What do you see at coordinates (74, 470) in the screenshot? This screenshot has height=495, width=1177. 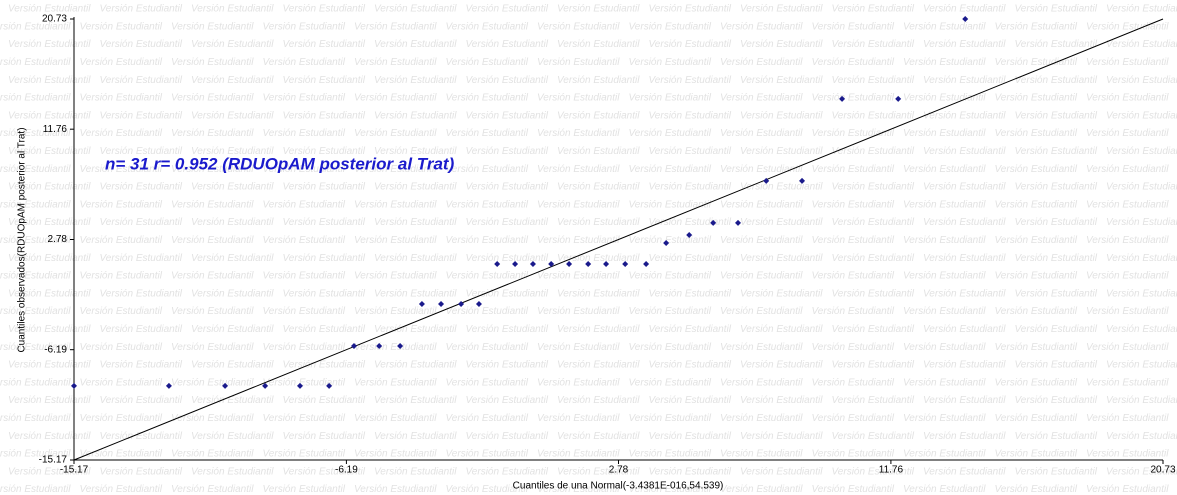 I see `x-tick-label: -15.17` at bounding box center [74, 470].